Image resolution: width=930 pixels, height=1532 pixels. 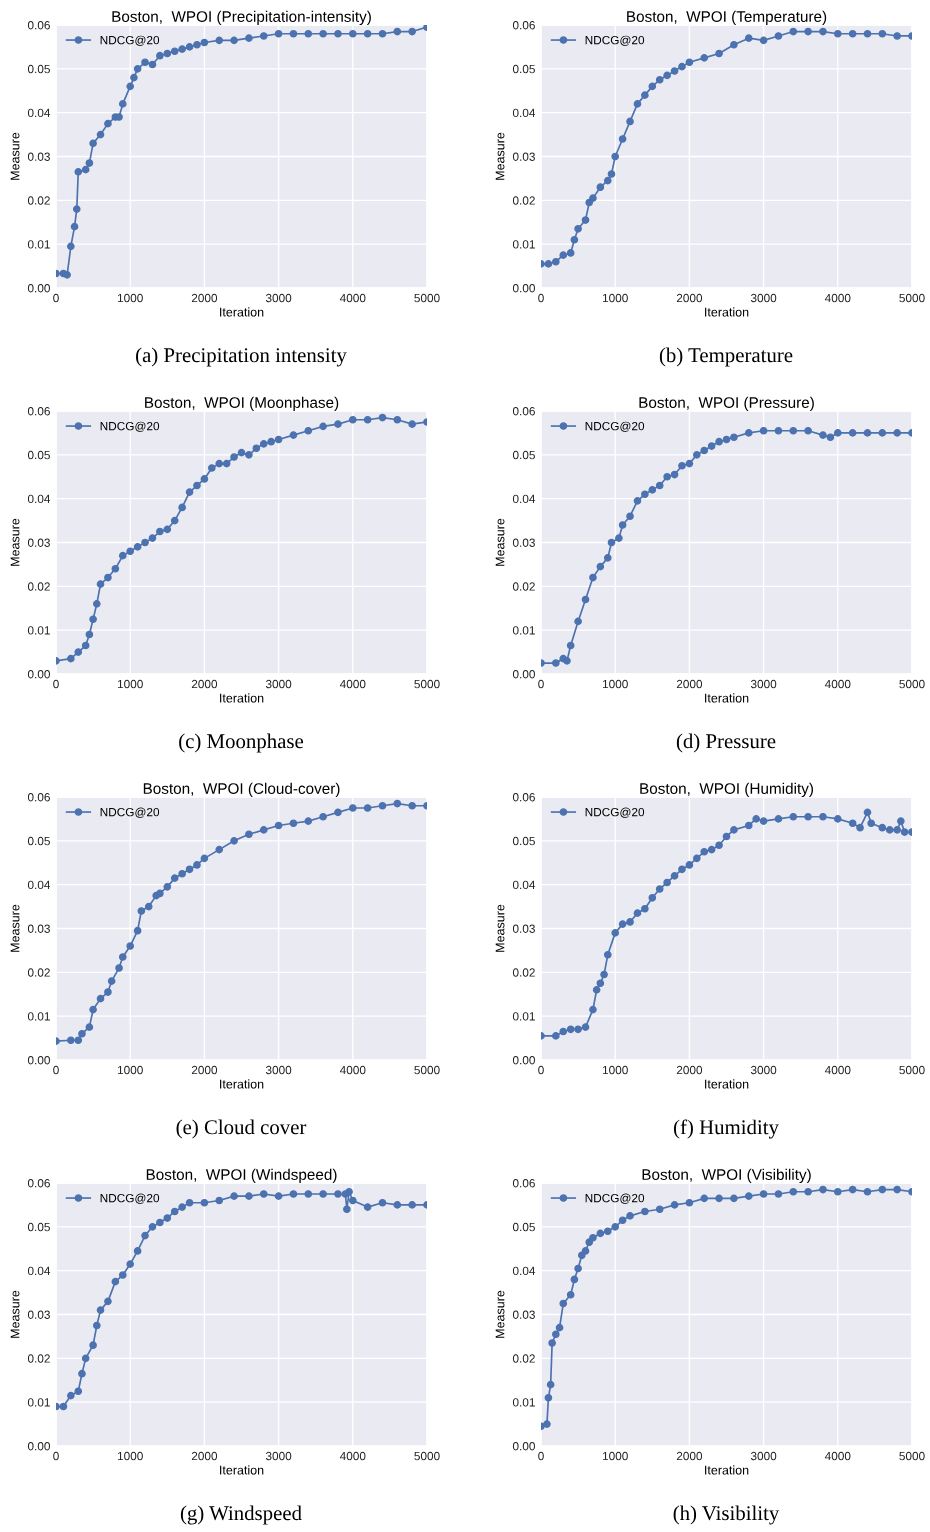 What do you see at coordinates (727, 17) in the screenshot?
I see `chart-title: Boston, WPOI (Temperature)` at bounding box center [727, 17].